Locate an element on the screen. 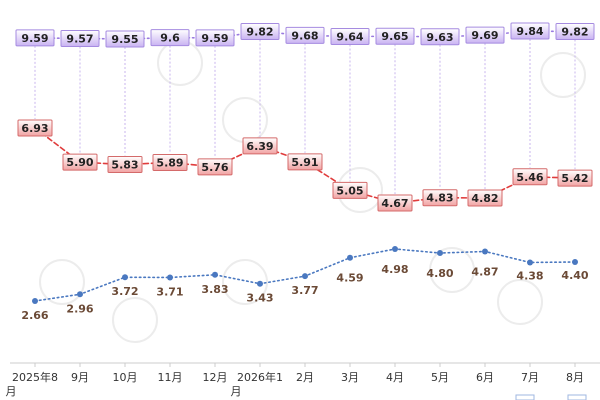 Image resolution: width=600 pixels, height=400 pixels. data-label-text: 5.83 is located at coordinates (124, 165).